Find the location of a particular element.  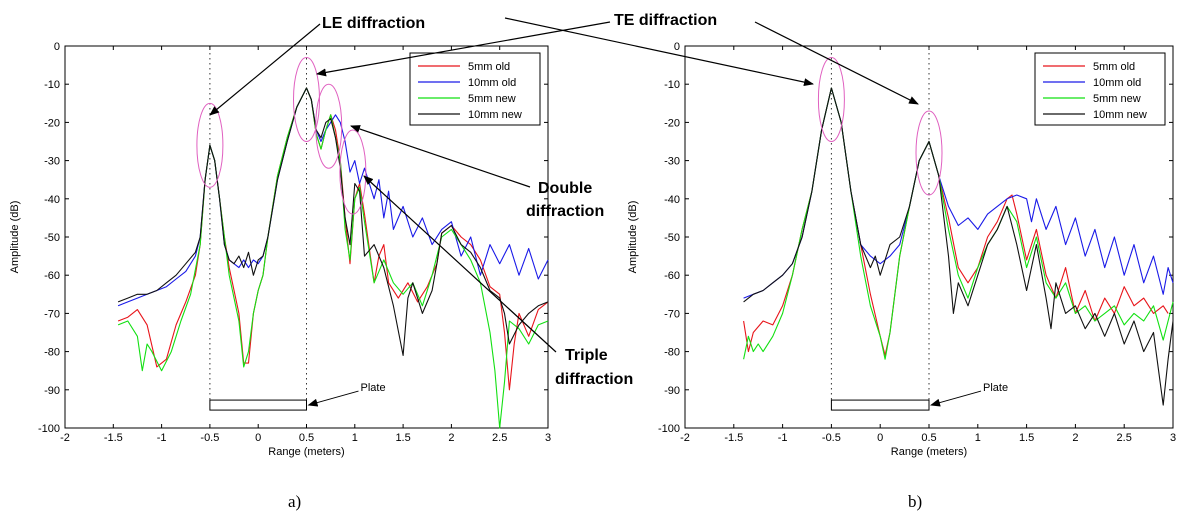

caption-a: a) is located at coordinates (294, 501).